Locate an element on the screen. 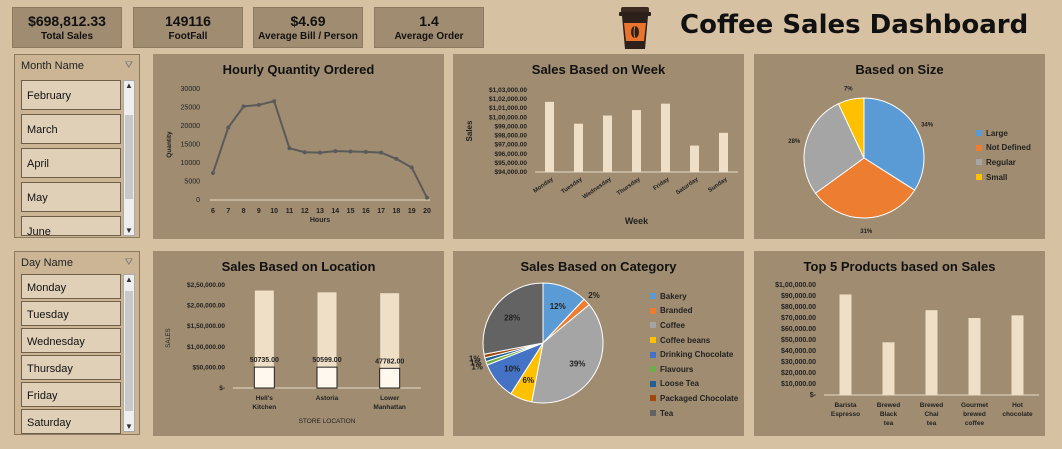 Image resolution: width=1062 pixels, height=449 pixels. x-tick-label: tea is located at coordinates (889, 423).